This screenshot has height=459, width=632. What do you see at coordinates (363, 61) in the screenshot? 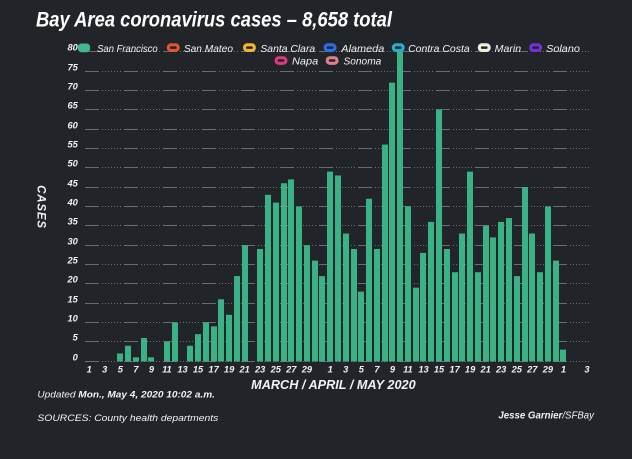
I see `svg-text: Sonoma` at bounding box center [363, 61].